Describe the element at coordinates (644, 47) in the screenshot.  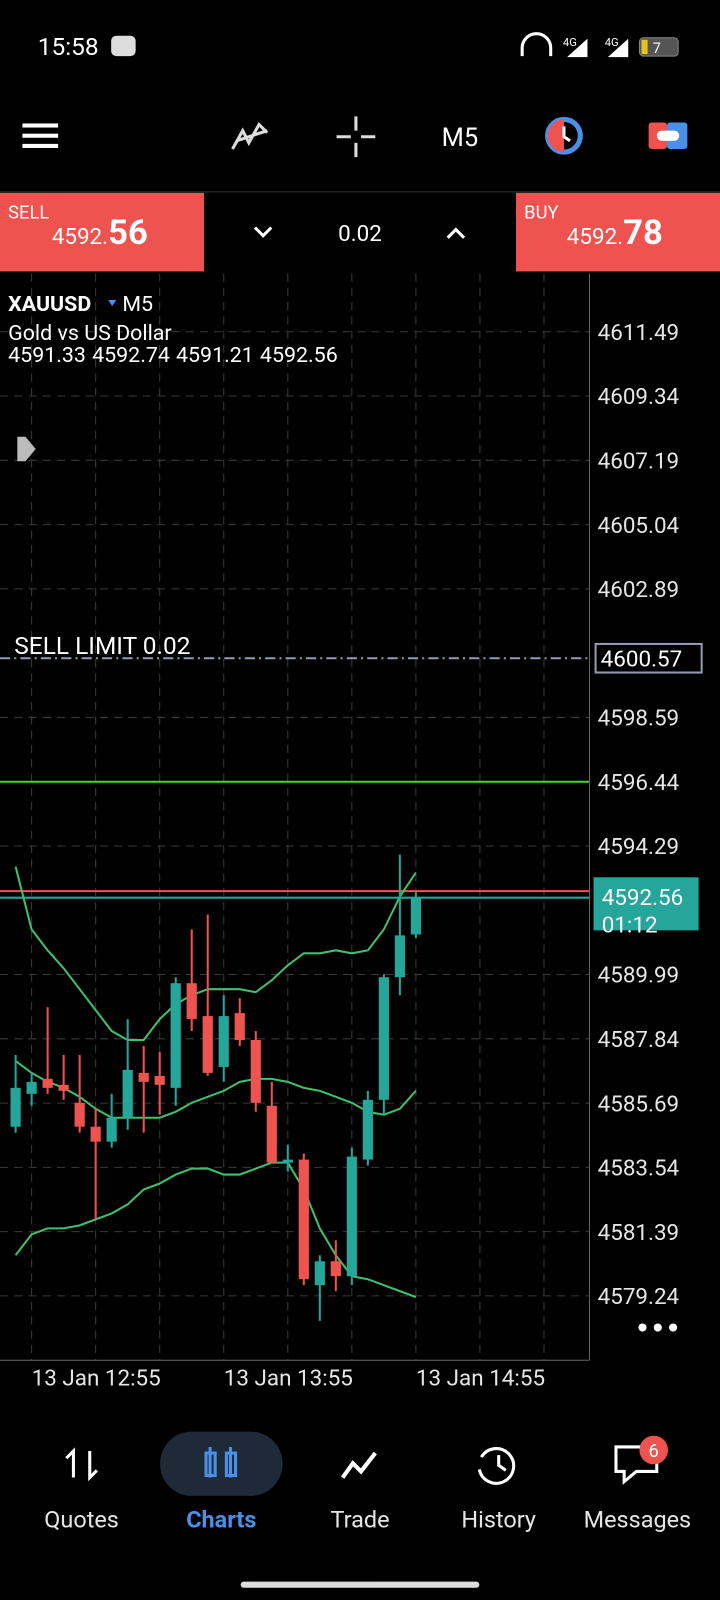
I see `battery-level` at that location.